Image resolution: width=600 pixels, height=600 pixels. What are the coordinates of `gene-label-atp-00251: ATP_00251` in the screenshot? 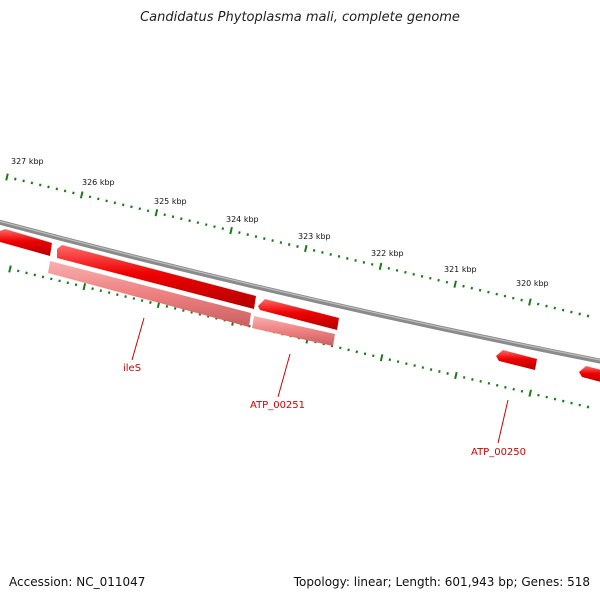 It's located at (277, 405).